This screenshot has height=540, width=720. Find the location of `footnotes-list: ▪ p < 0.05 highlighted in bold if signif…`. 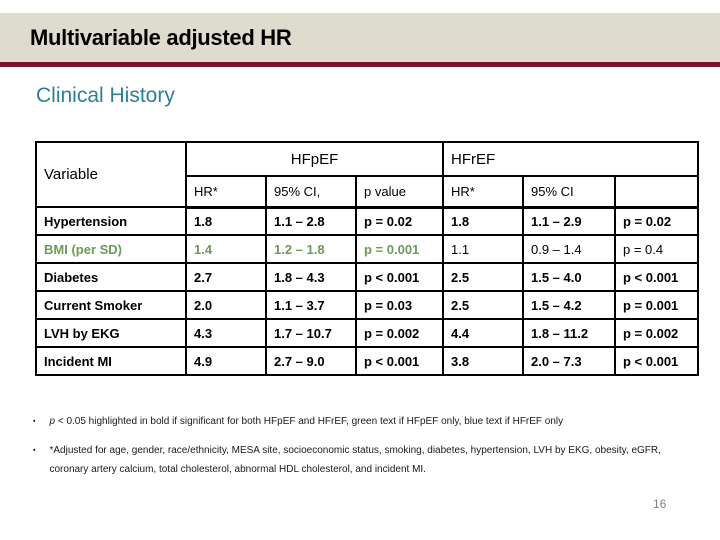

footnotes-list: ▪ p < 0.05 highlighted in bold if signif… is located at coordinates (357, 450).